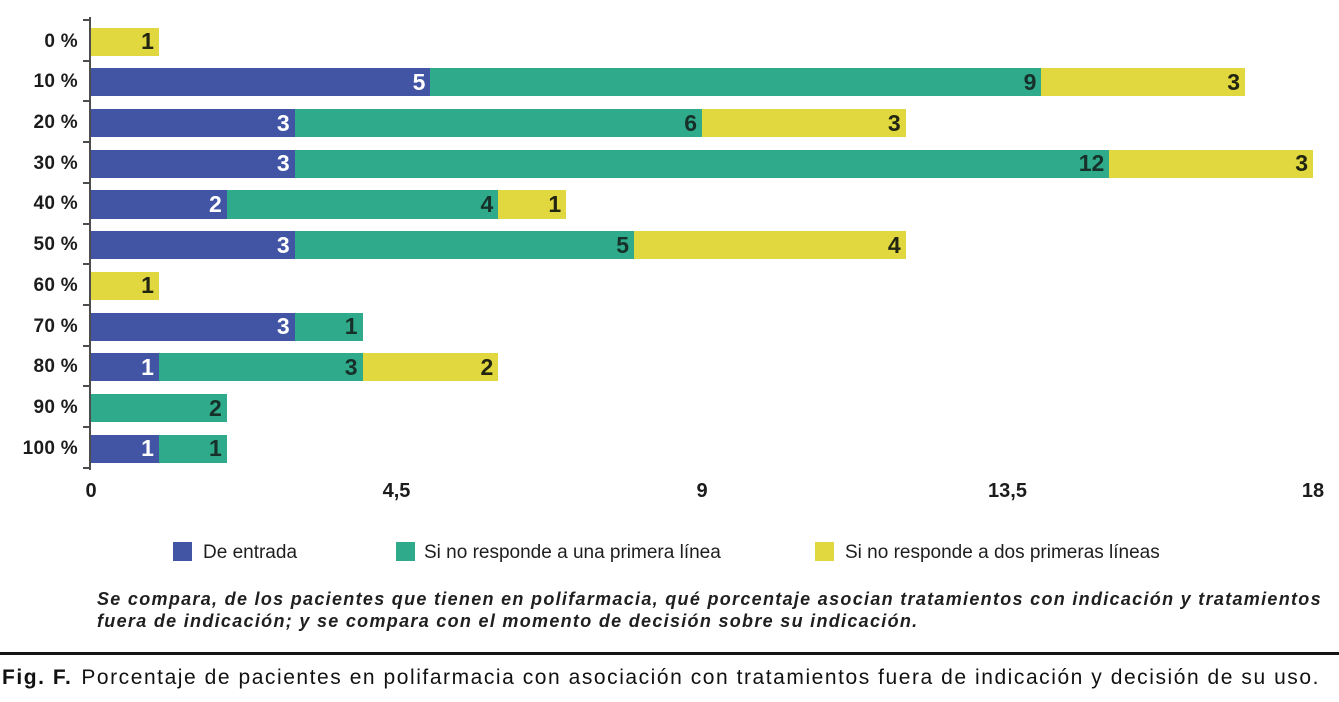 The width and height of the screenshot is (1339, 702). What do you see at coordinates (1030, 81) in the screenshot?
I see `bar-value-label: 9` at bounding box center [1030, 81].